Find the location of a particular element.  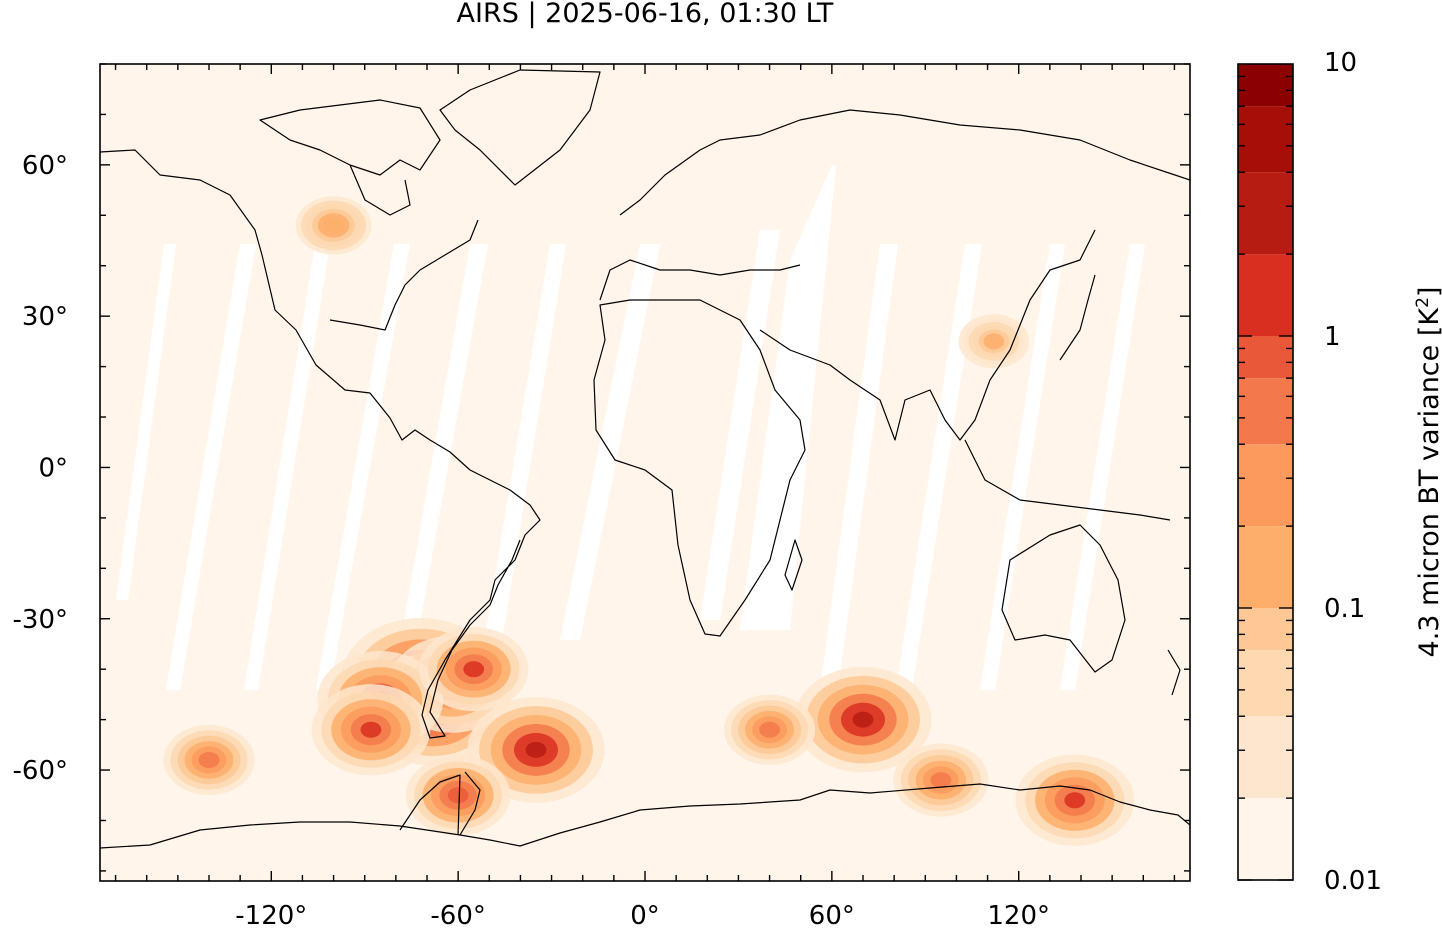

chart-title: AIRS | 2025-06-16, 01:30 LT is located at coordinates (645, 14).